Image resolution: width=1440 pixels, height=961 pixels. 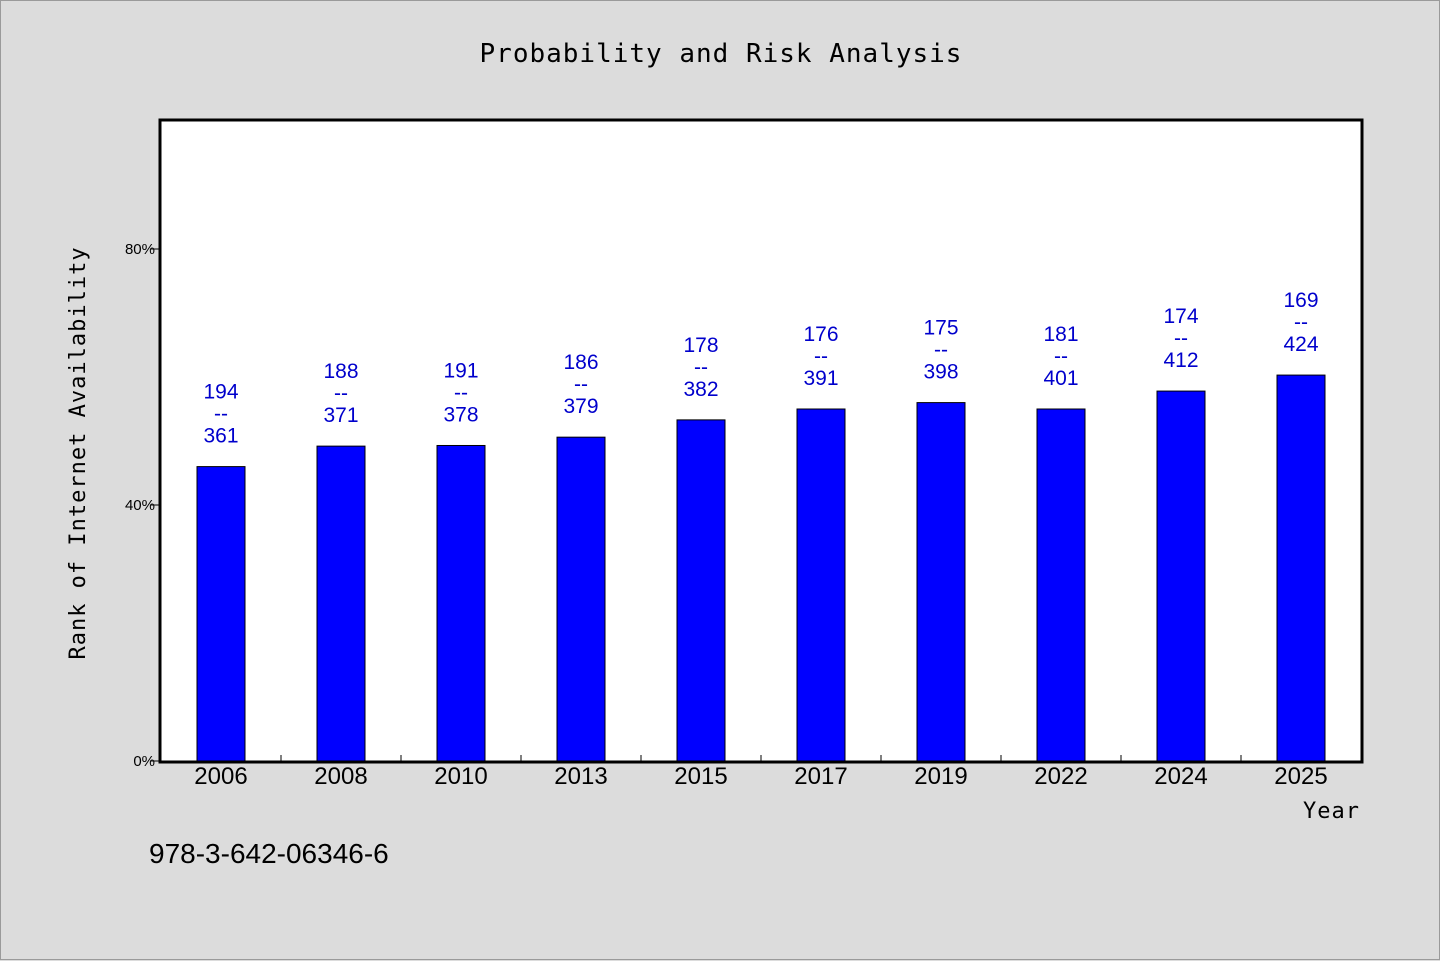 I want to click on x-tick-label: 2008, so click(x=340, y=776).